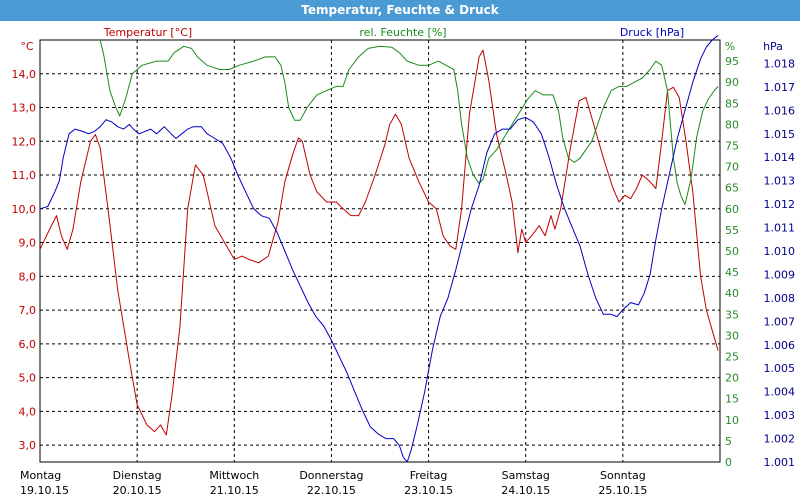 The width and height of the screenshot is (800, 500). Describe the element at coordinates (429, 475) in the screenshot. I see `tick-label-day: Freitag` at that location.